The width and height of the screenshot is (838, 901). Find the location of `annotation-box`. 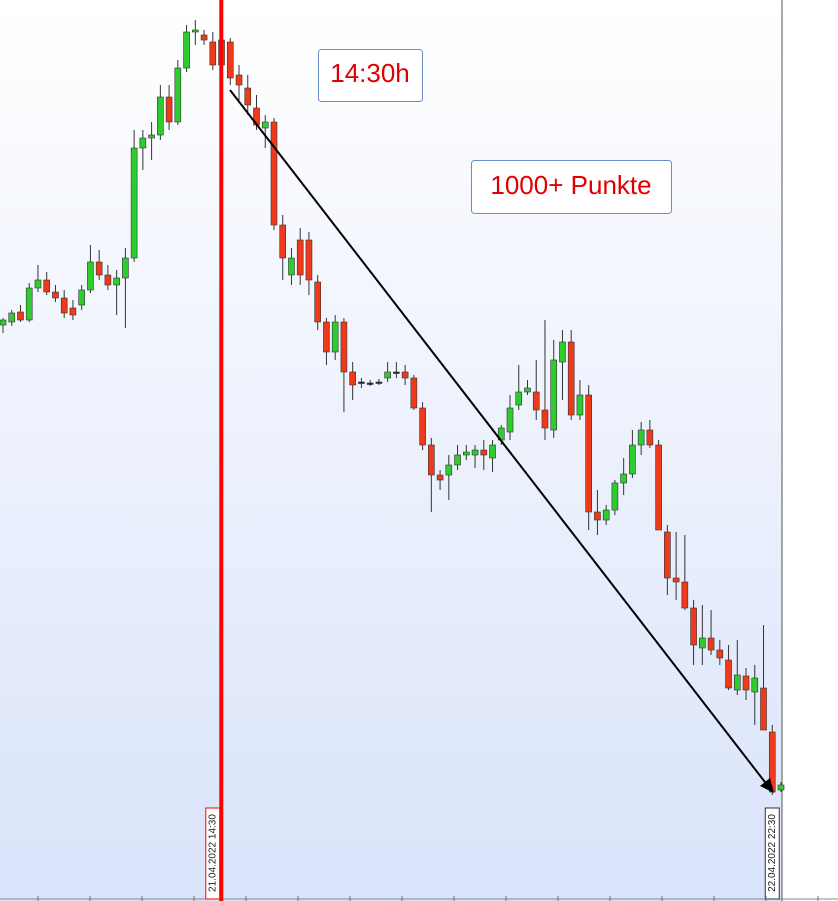

annotation-box is located at coordinates (571, 187).